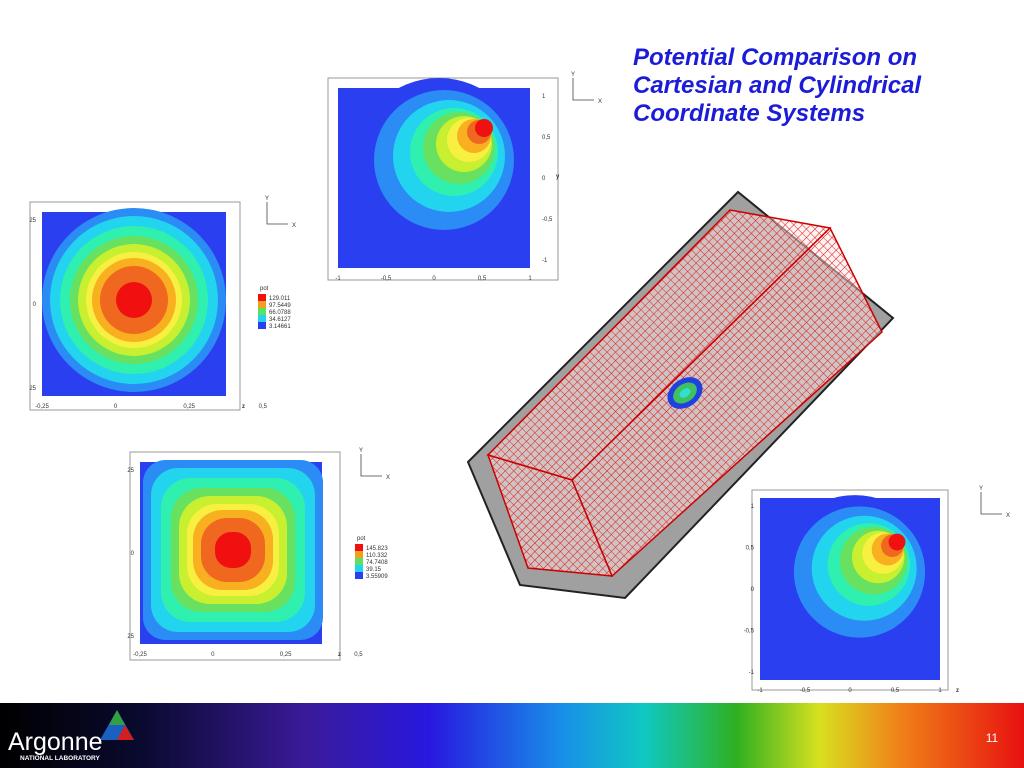 This screenshot has width=1024, height=768. What do you see at coordinates (55, 742) in the screenshot?
I see `logo-name: Argonne` at bounding box center [55, 742].